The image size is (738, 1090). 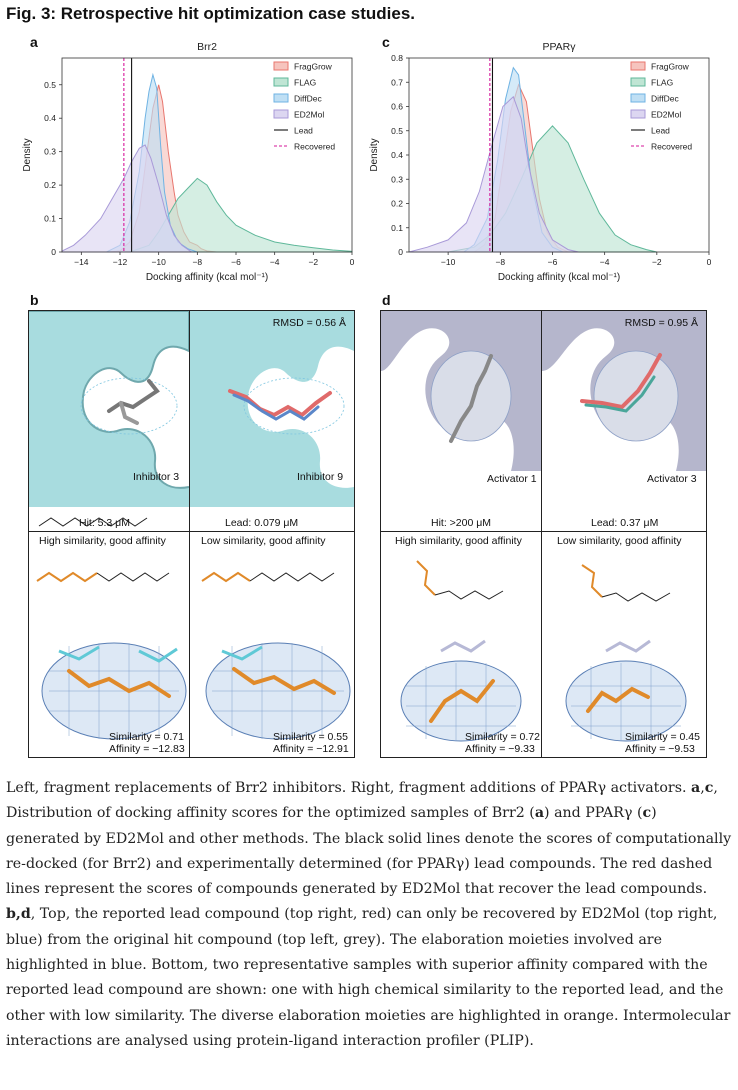 I want to click on y-tick-label: 0.3, so click(x=50, y=152).